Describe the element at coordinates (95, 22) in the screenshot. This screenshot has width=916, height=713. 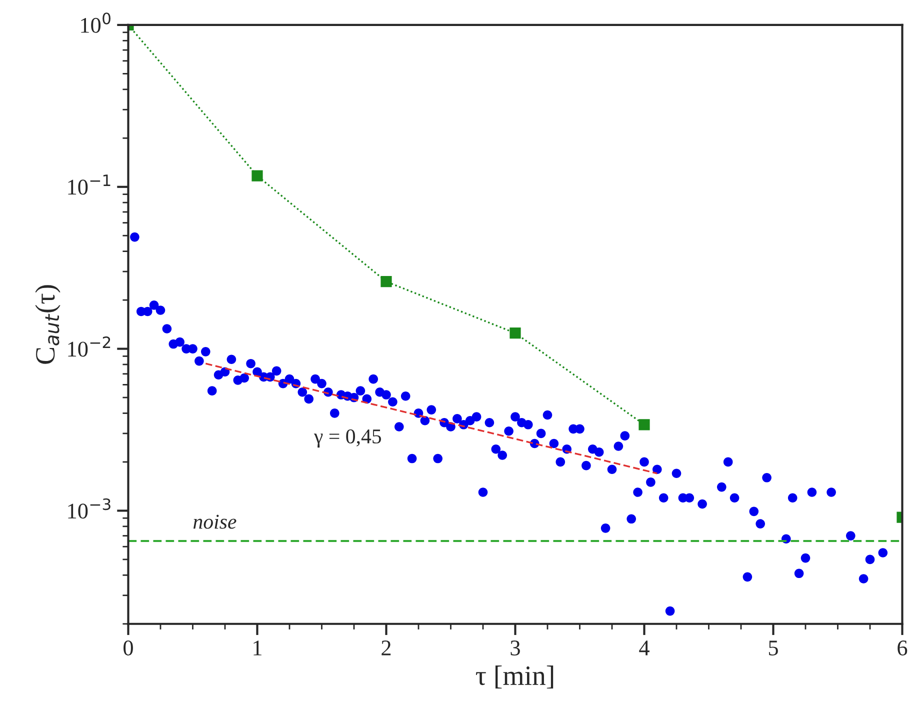
I see `y-tick-label: 10$^{0}$` at that location.